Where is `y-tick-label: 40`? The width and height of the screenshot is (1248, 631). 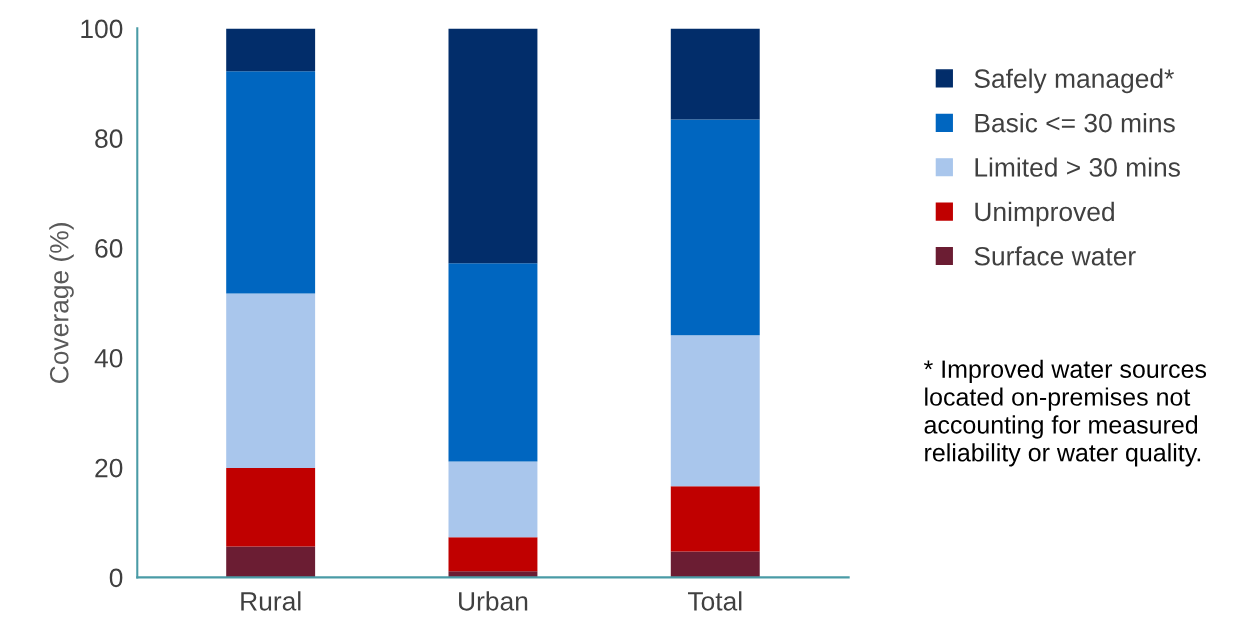 y-tick-label: 40 is located at coordinates (108, 358).